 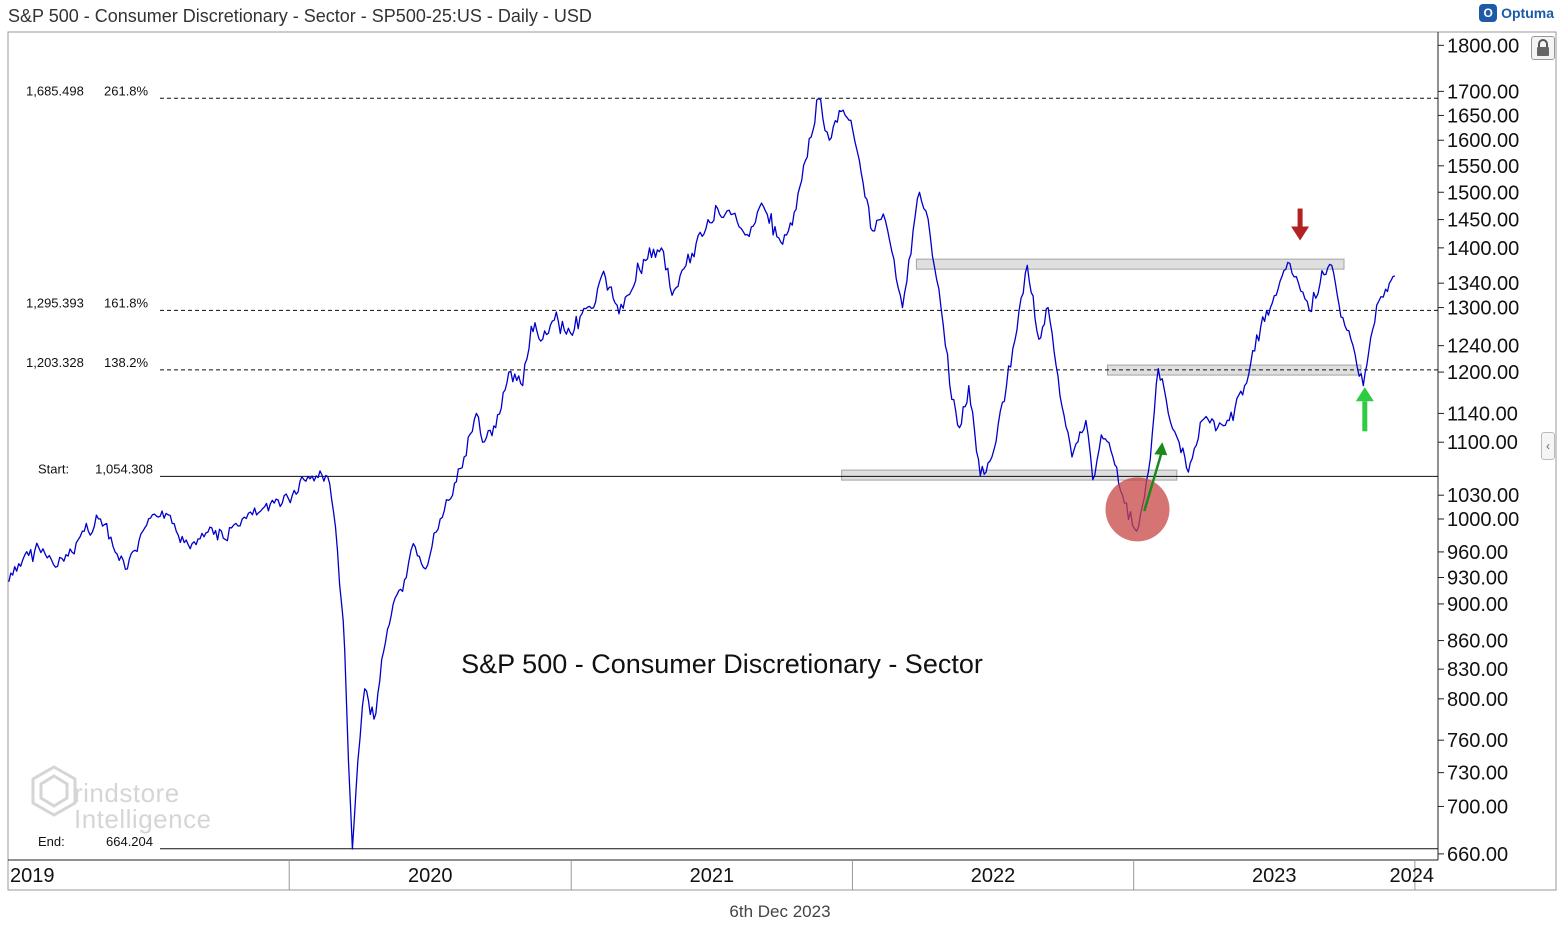 I want to click on x-axis-tick-label: 2020, so click(x=430, y=876).